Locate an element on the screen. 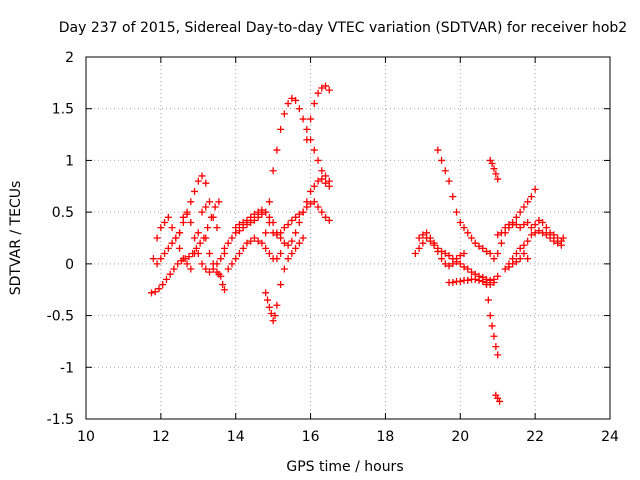 The image size is (640, 480). y-tick-label: 0.5 is located at coordinates (63, 213).